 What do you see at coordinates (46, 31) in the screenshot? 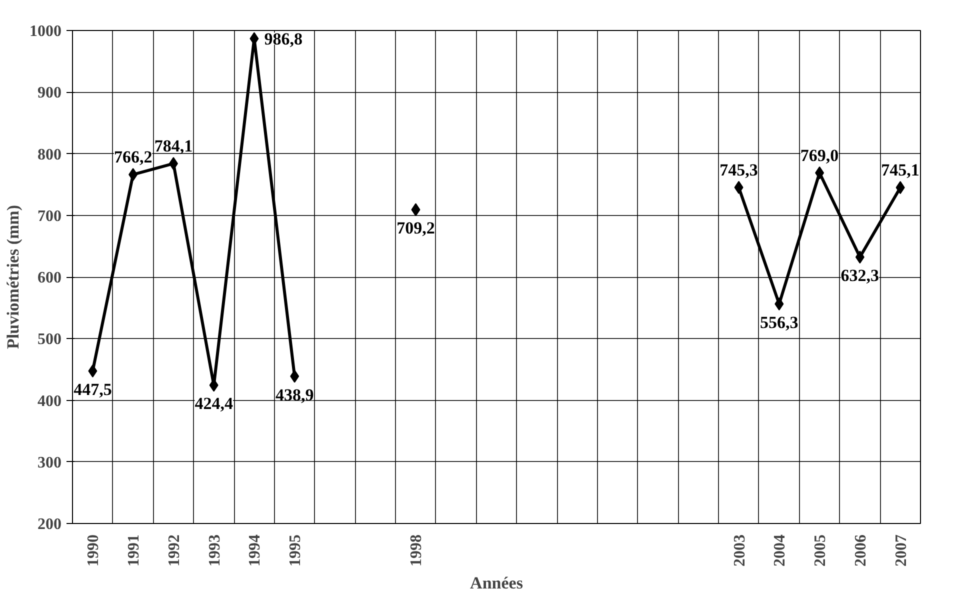
I see `y-tick-label: 1000` at bounding box center [46, 31].